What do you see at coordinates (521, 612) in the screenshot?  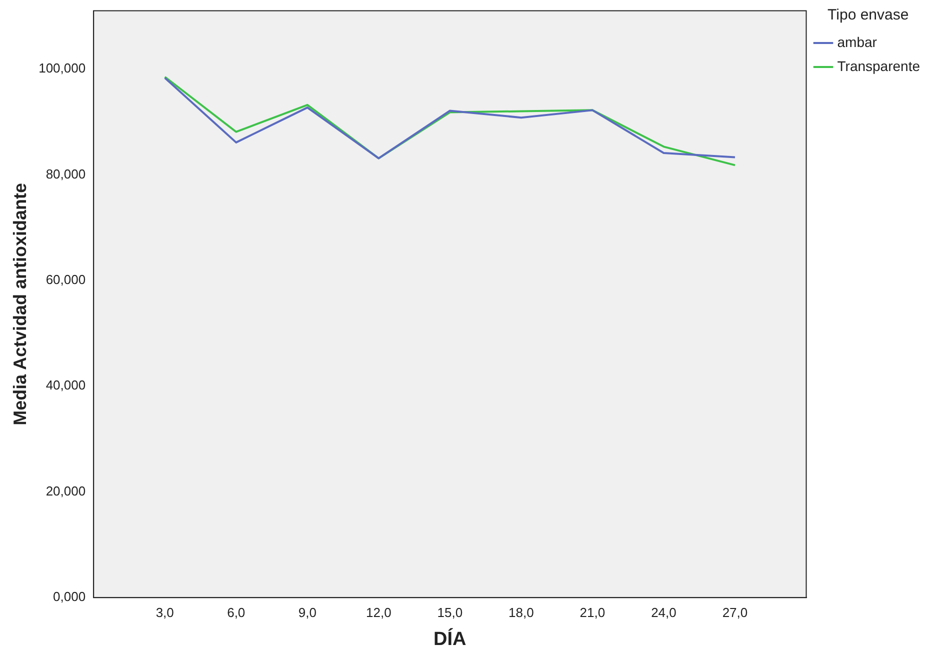 I see `x-tick-label: 18,0` at bounding box center [521, 612].